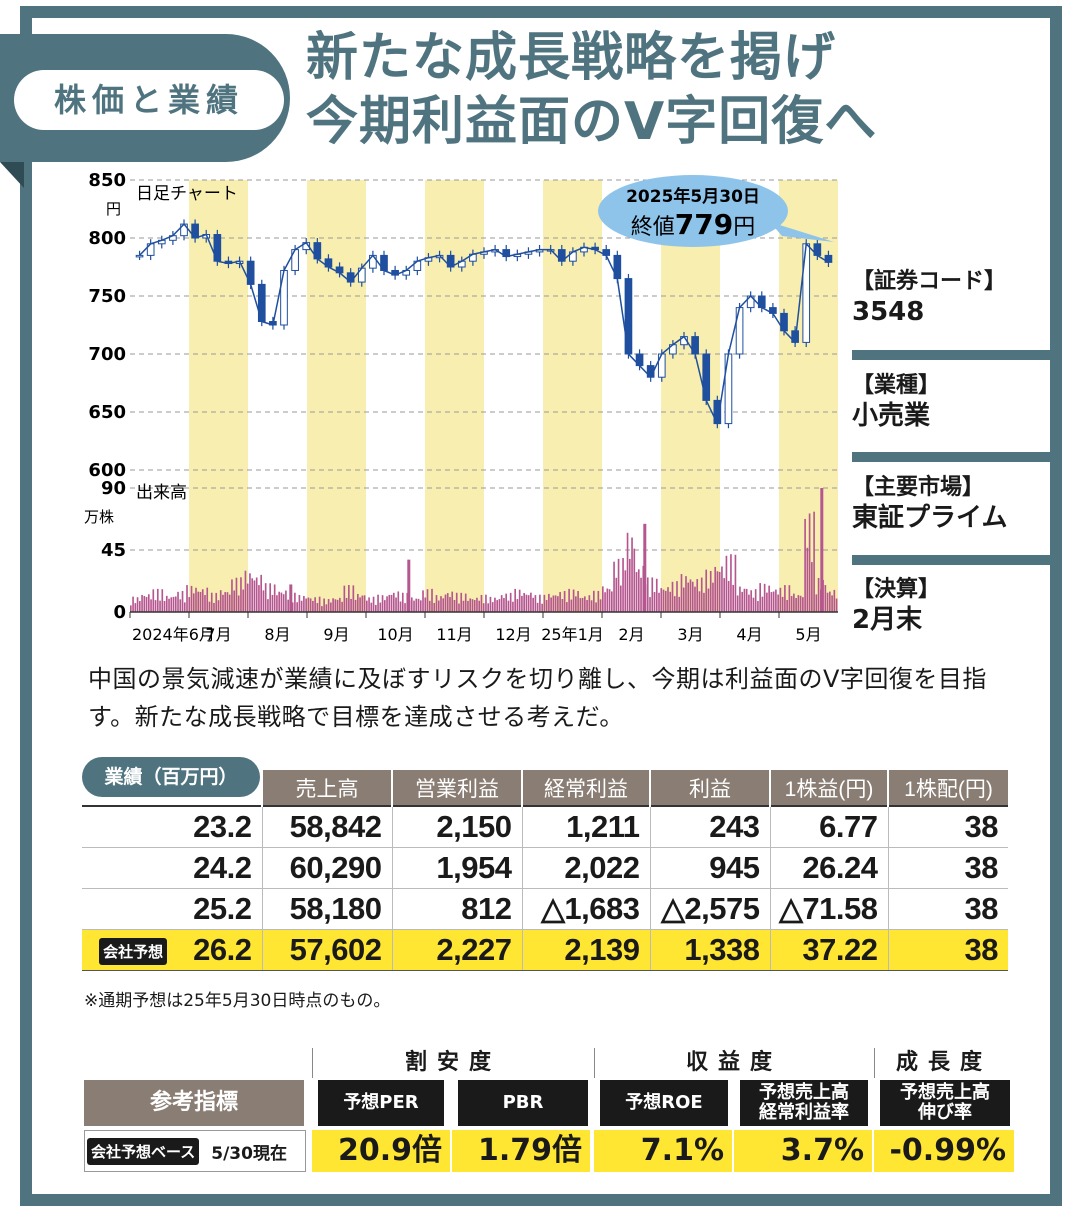 This screenshot has height=1217, width=1070. I want to click on period-cell: 会社予想 26.2, so click(172, 950).